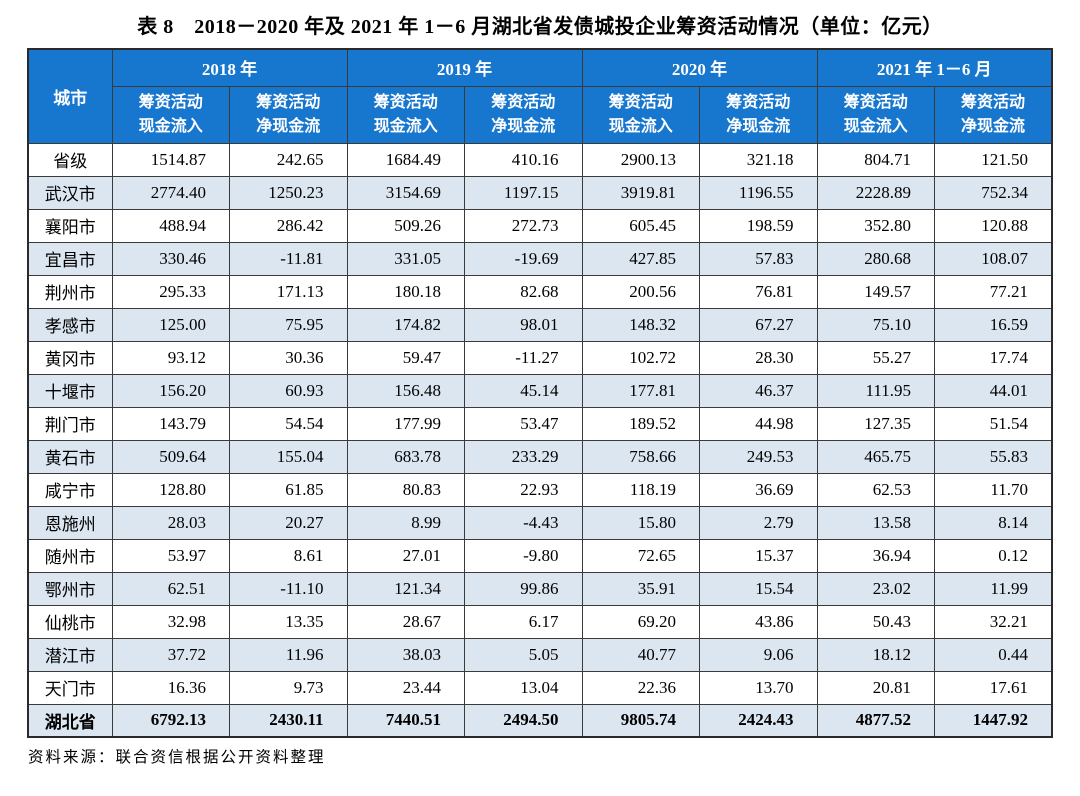 The image size is (1080, 796). Describe the element at coordinates (523, 489) in the screenshot. I see `value-cell-3: 22.93` at that location.